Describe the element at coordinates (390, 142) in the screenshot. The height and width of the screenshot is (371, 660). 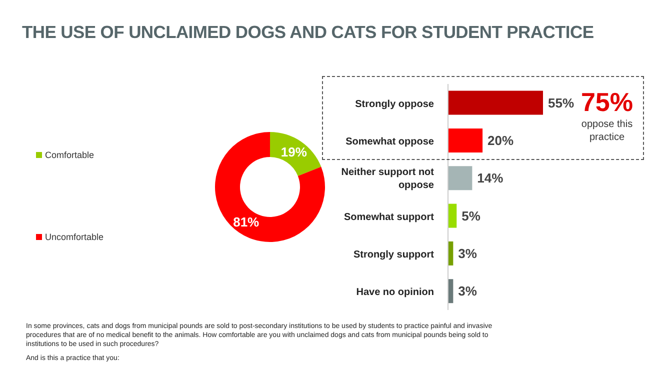
I see `y-tick-label: Somewhat oppose` at that location.